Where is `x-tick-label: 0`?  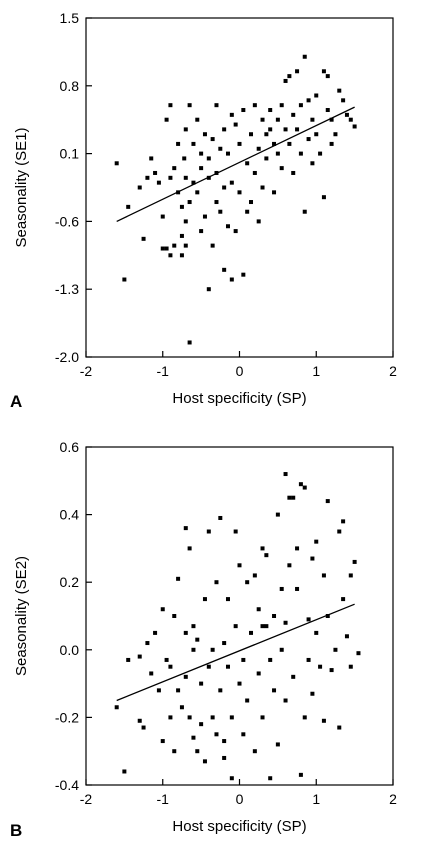 x-tick-label: 0 is located at coordinates (240, 799).